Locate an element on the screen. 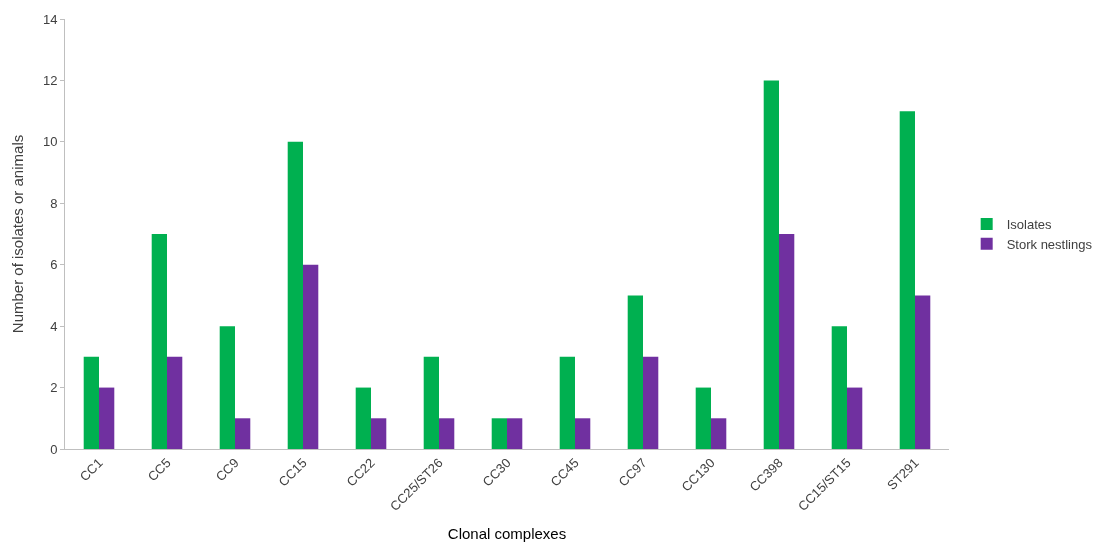 Image resolution: width=1110 pixels, height=551 pixels. x-tick-label: CC9 is located at coordinates (227, 470).